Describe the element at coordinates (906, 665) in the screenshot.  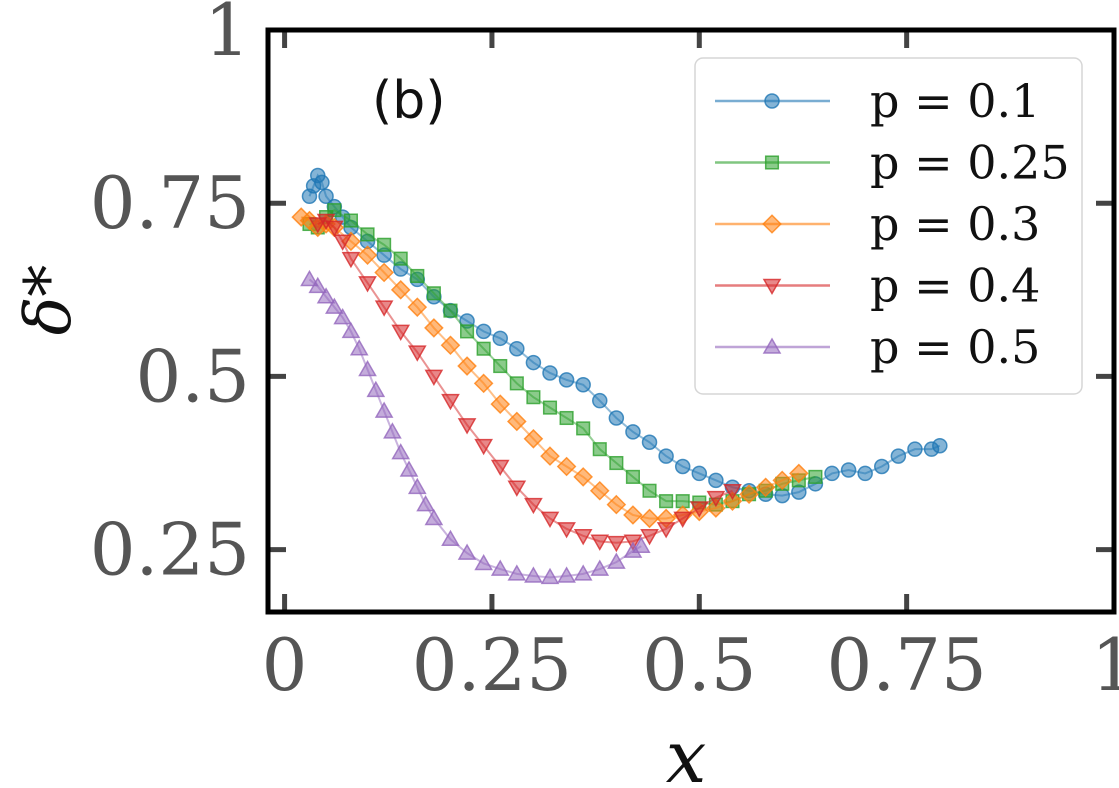
I see `x-tick-label: 0.75` at that location.